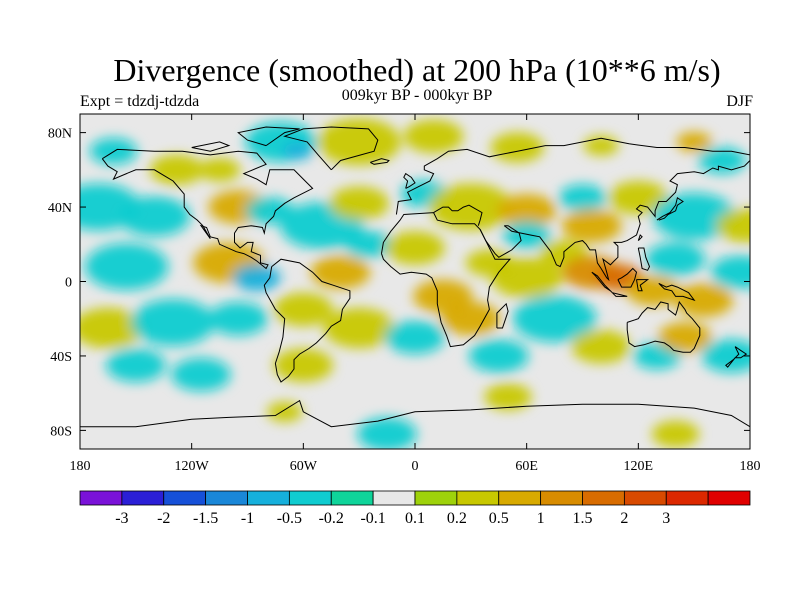 Image resolution: width=800 pixels, height=600 pixels. What do you see at coordinates (666, 518) in the screenshot?
I see `colorbar-label: 3` at bounding box center [666, 518].